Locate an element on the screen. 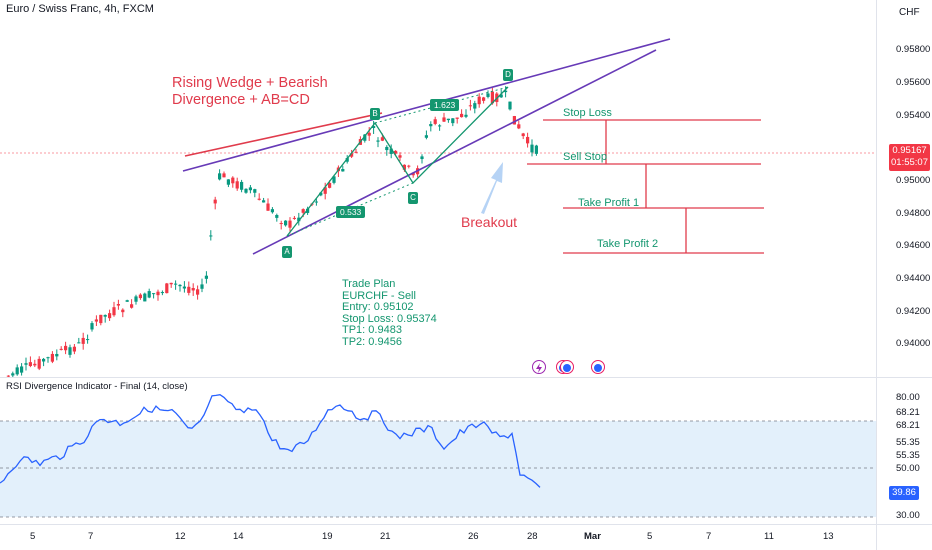  ab-ratio-label: 0.533 is located at coordinates (351, 212).